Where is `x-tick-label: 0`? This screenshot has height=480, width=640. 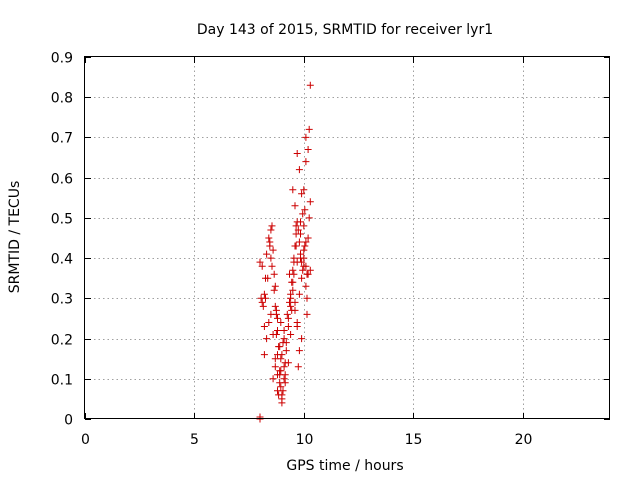 x-tick-label: 0 is located at coordinates (85, 440).